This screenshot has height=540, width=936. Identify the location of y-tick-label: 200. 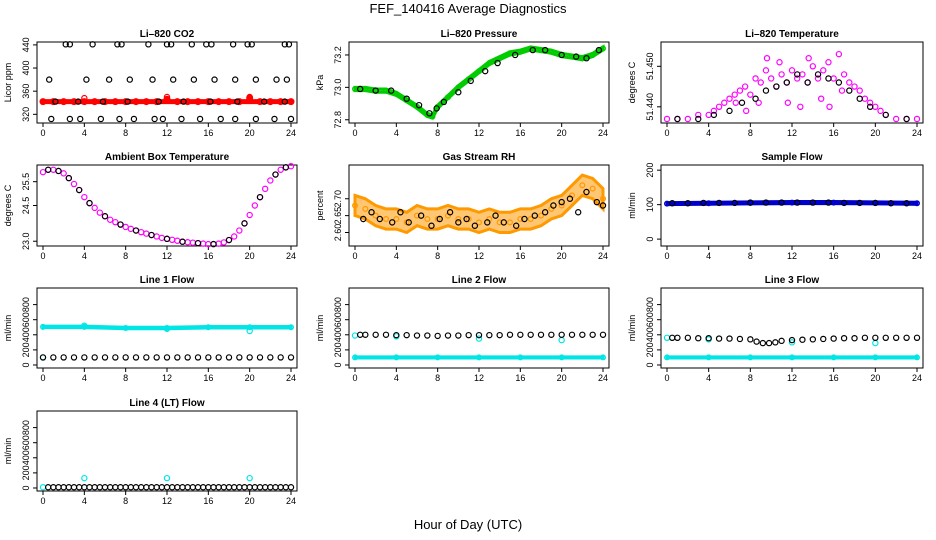
(650, 170).